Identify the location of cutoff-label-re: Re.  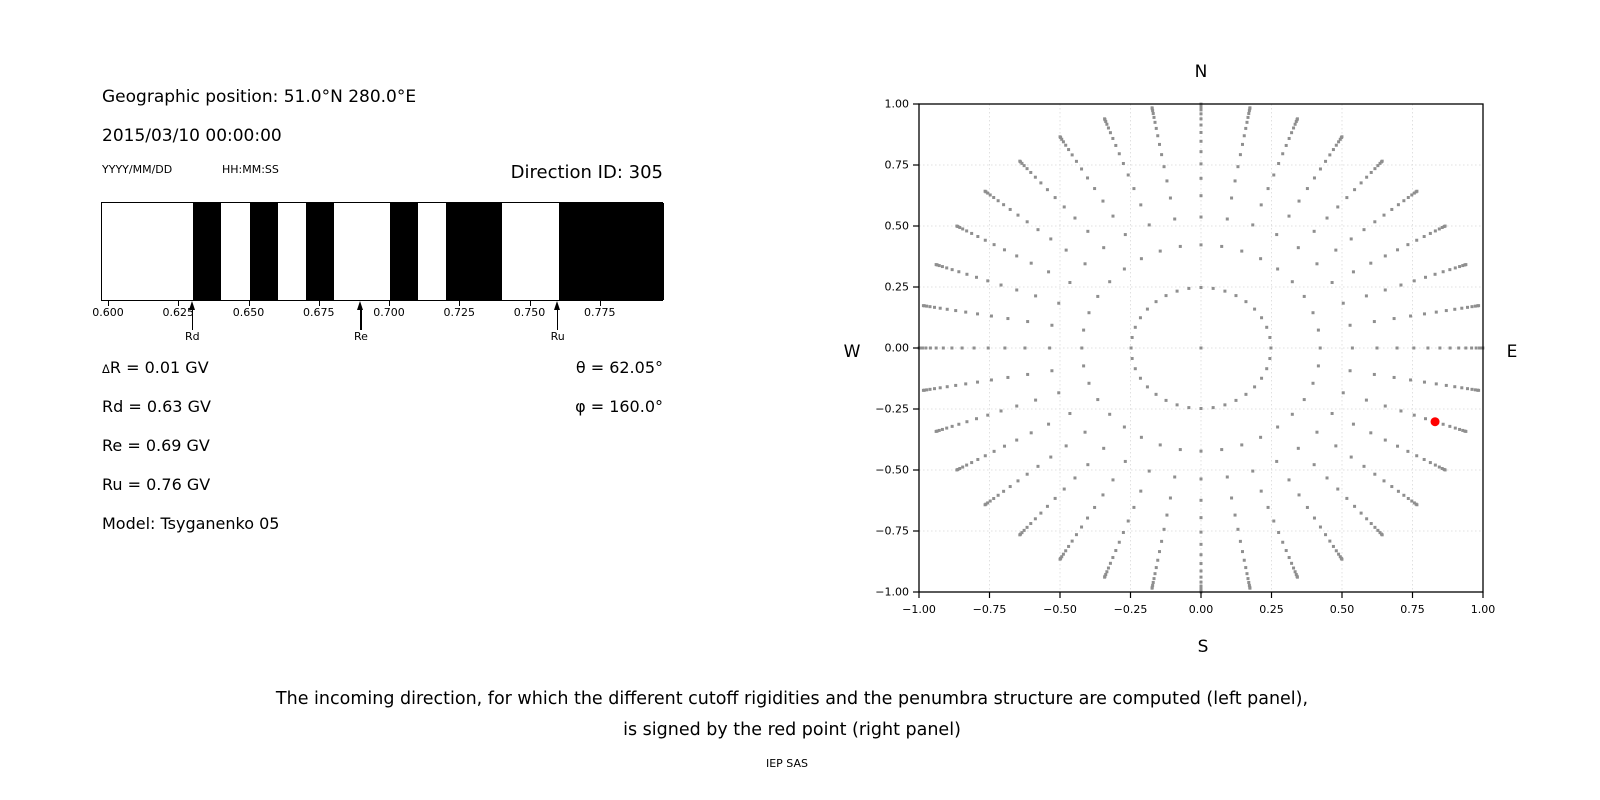
(360, 336).